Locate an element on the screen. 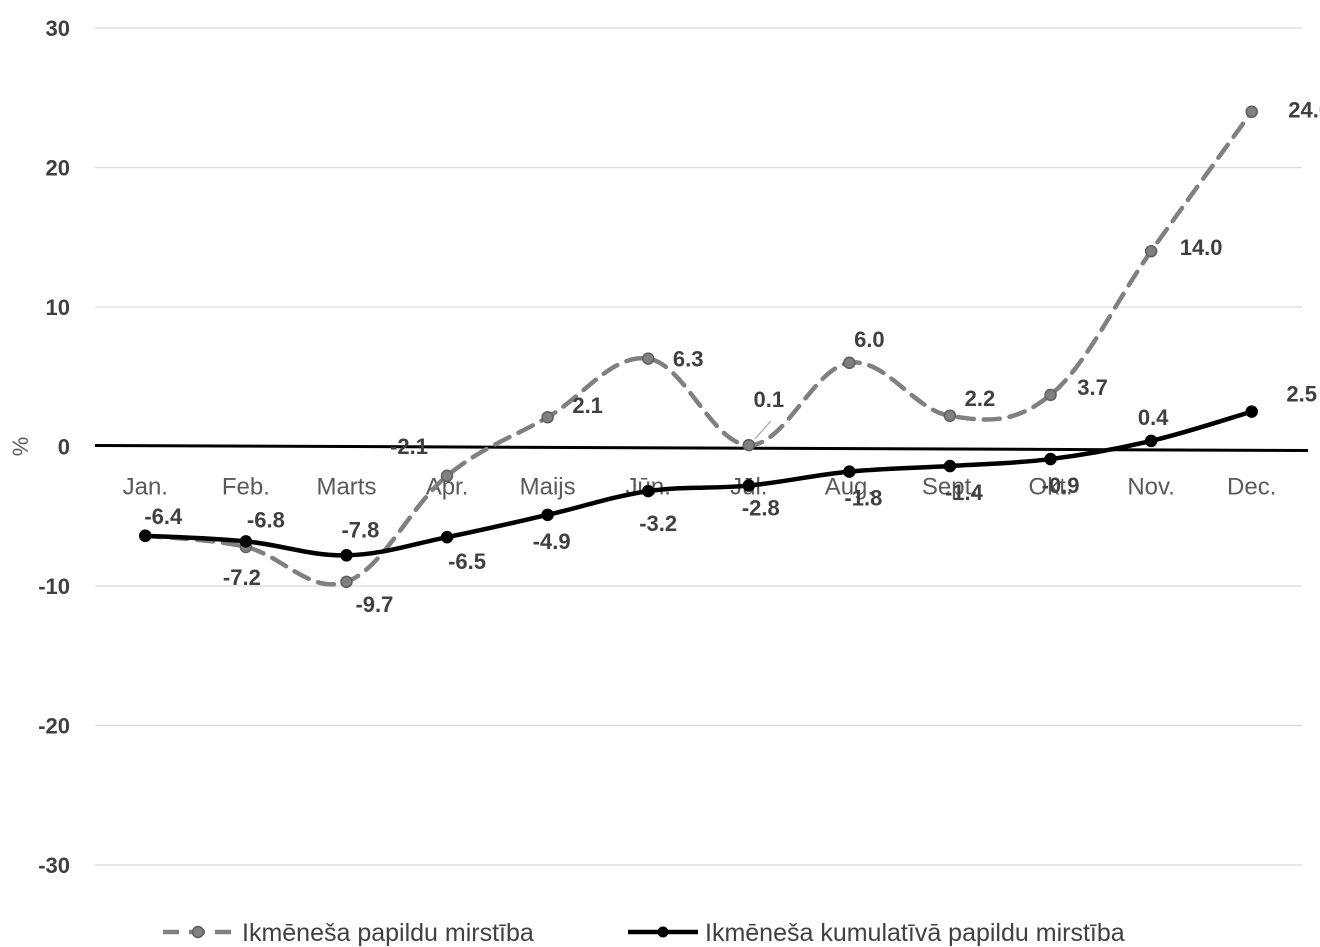 The height and width of the screenshot is (947, 1320). y-axis-title: % is located at coordinates (20, 447).